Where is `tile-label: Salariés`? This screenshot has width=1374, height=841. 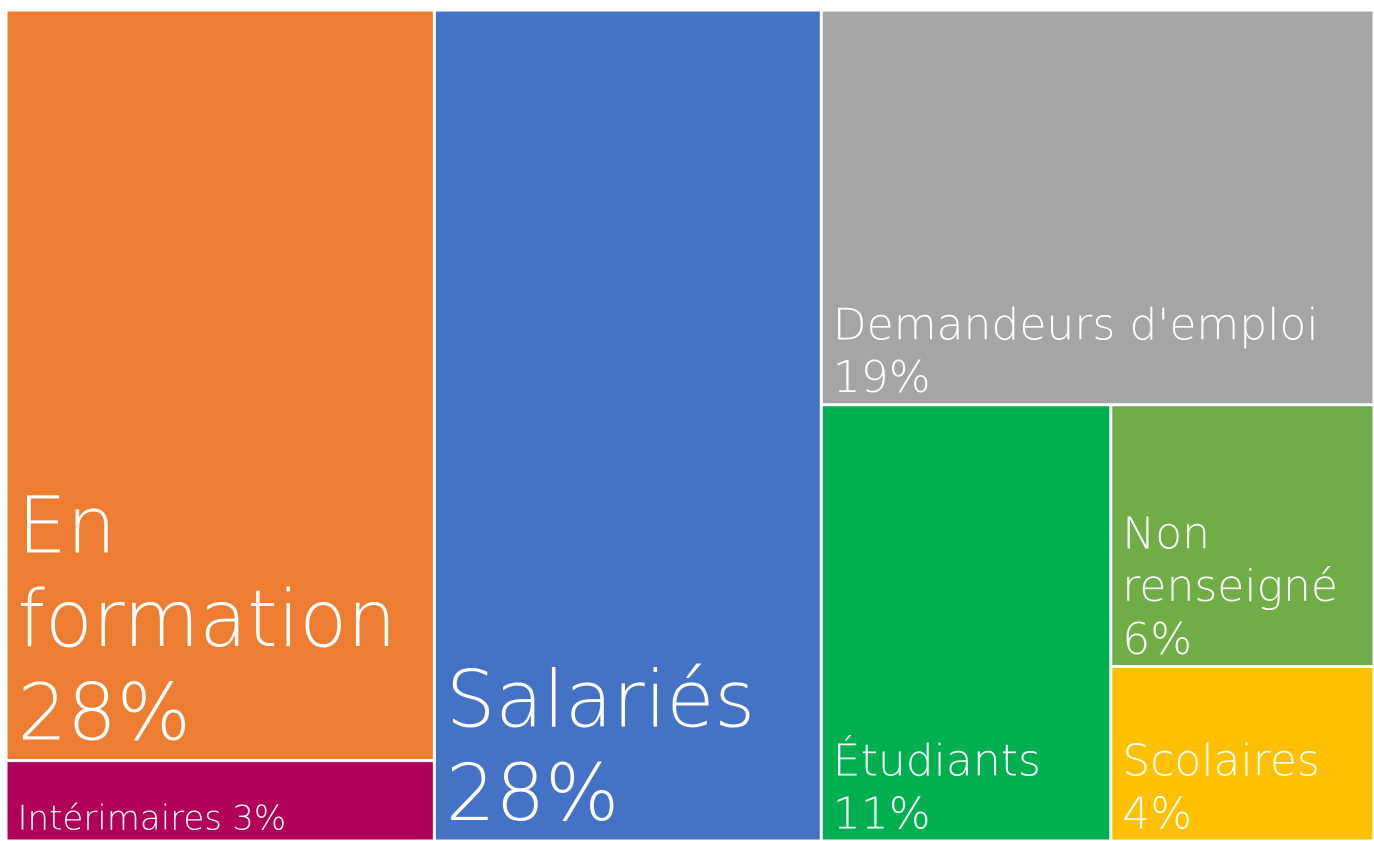
tile-label: Salariés is located at coordinates (600, 700).